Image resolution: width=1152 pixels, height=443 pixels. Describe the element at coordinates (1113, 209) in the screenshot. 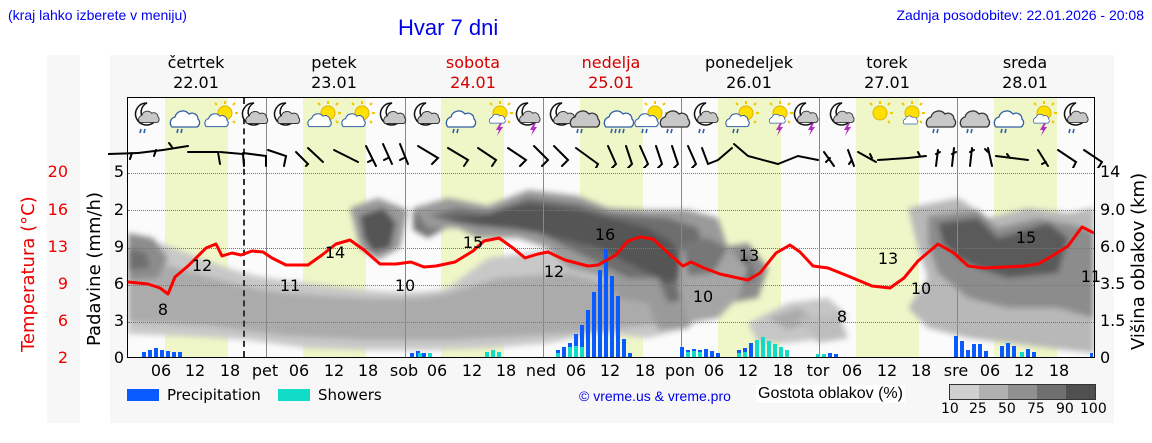

I see `cloud-height-tick: 9.0` at that location.